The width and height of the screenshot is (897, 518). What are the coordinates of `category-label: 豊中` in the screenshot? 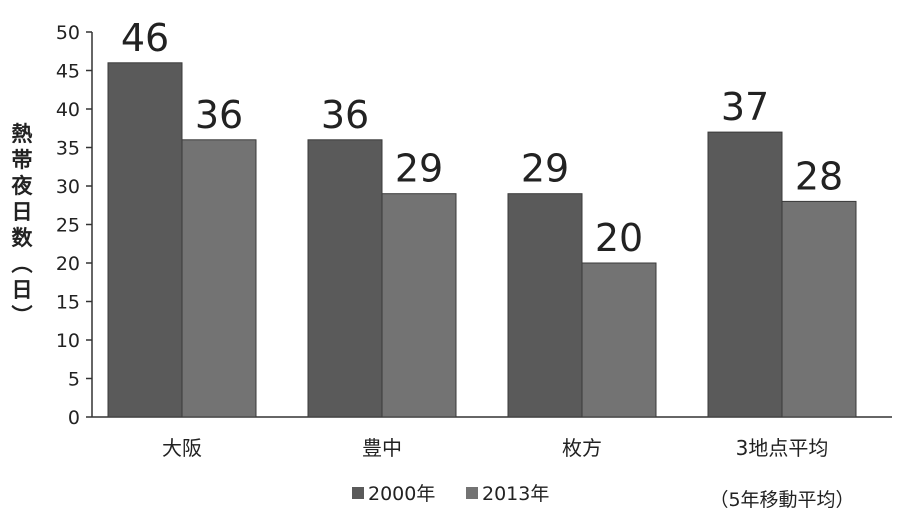 It's located at (382, 448).